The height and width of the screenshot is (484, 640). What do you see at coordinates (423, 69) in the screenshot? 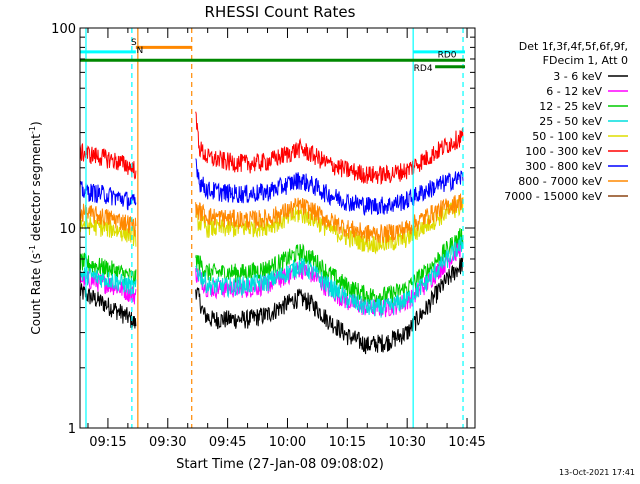
I see `state-bar-label: RD4` at bounding box center [423, 69].